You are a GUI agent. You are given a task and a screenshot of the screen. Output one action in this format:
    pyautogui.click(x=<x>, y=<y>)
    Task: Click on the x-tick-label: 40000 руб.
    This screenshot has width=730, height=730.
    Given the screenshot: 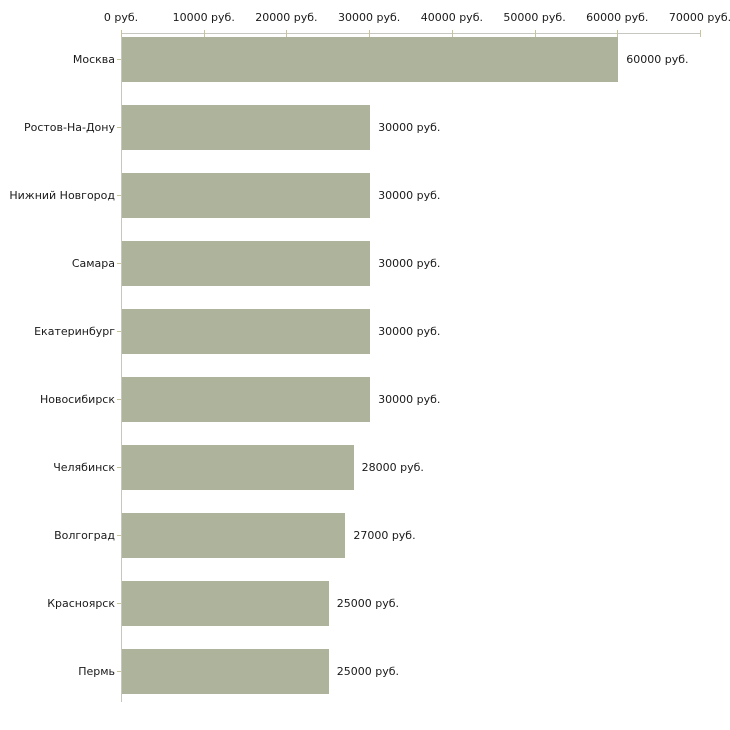 What is the action you would take?
    pyautogui.click(x=451, y=17)
    